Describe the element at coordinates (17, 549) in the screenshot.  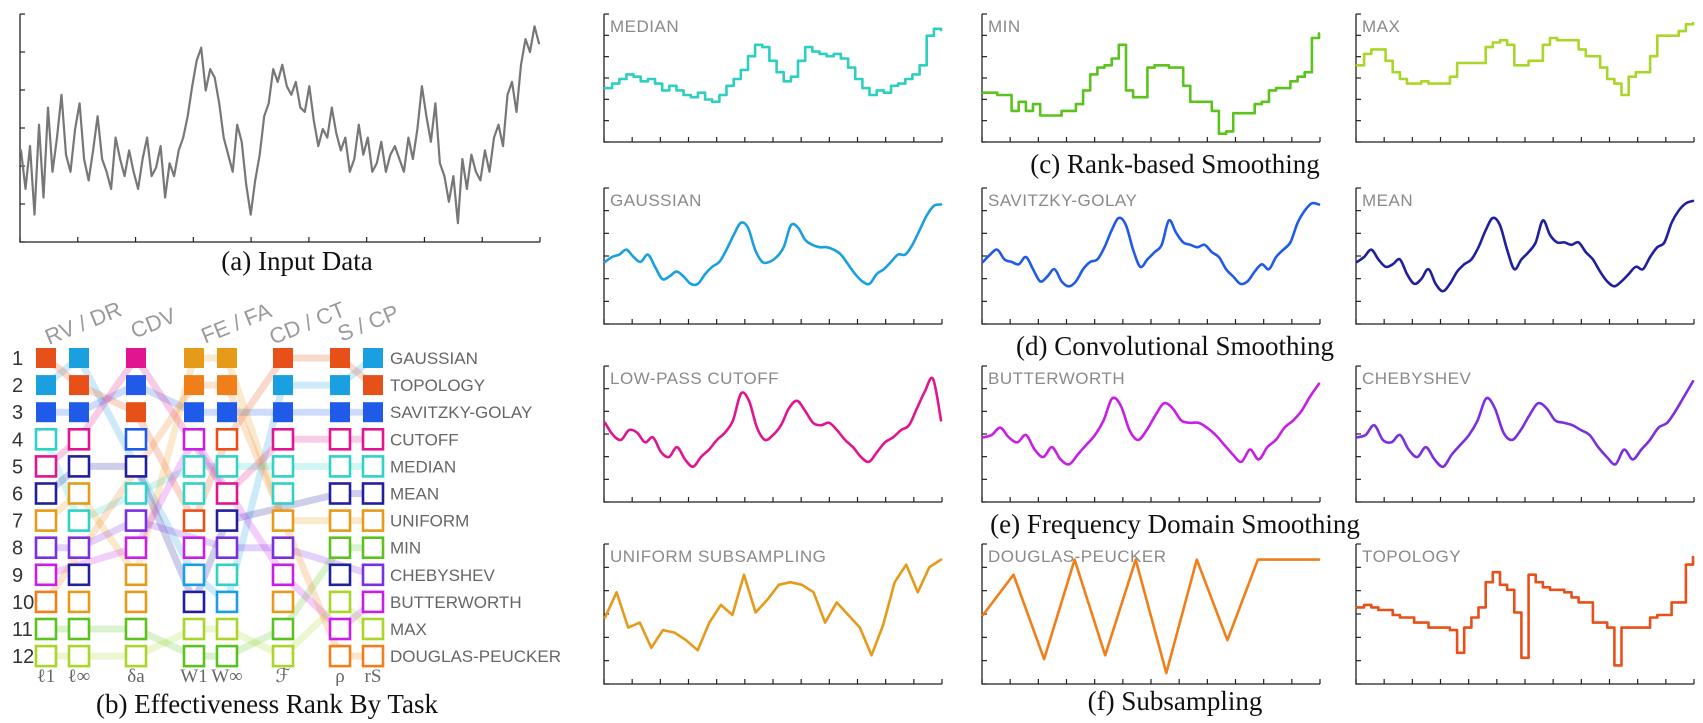
I see `rank-number: 8` at that location.